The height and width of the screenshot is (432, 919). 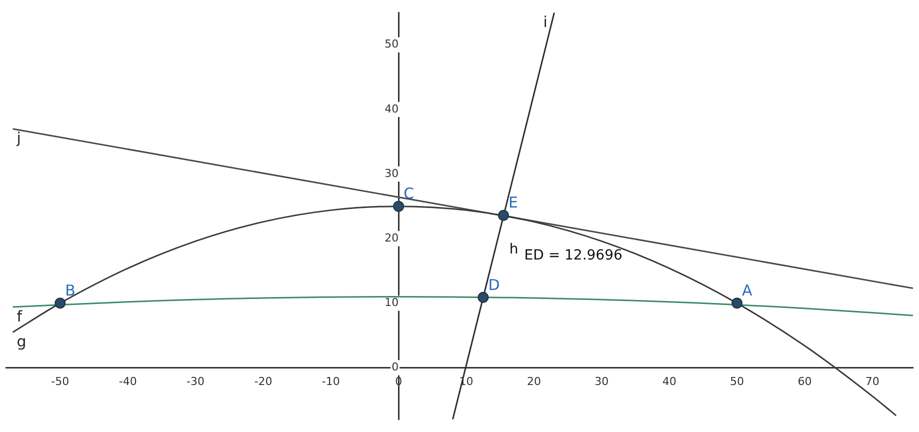 What do you see at coordinates (737, 381) in the screenshot?
I see `x-tick-label: 50` at bounding box center [737, 381].